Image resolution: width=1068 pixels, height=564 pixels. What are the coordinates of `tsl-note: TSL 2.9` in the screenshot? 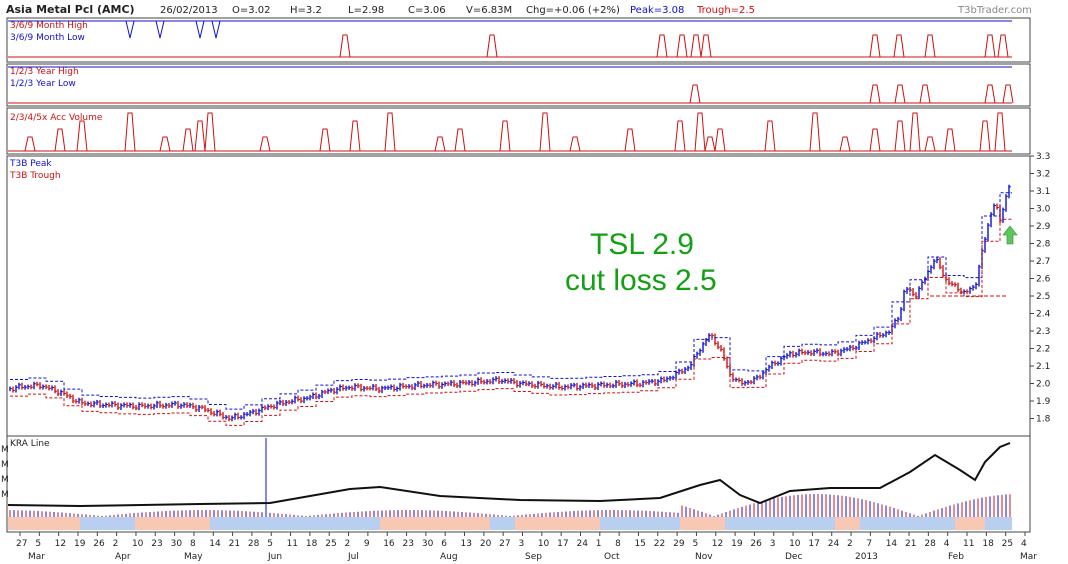 It's located at (642, 244).